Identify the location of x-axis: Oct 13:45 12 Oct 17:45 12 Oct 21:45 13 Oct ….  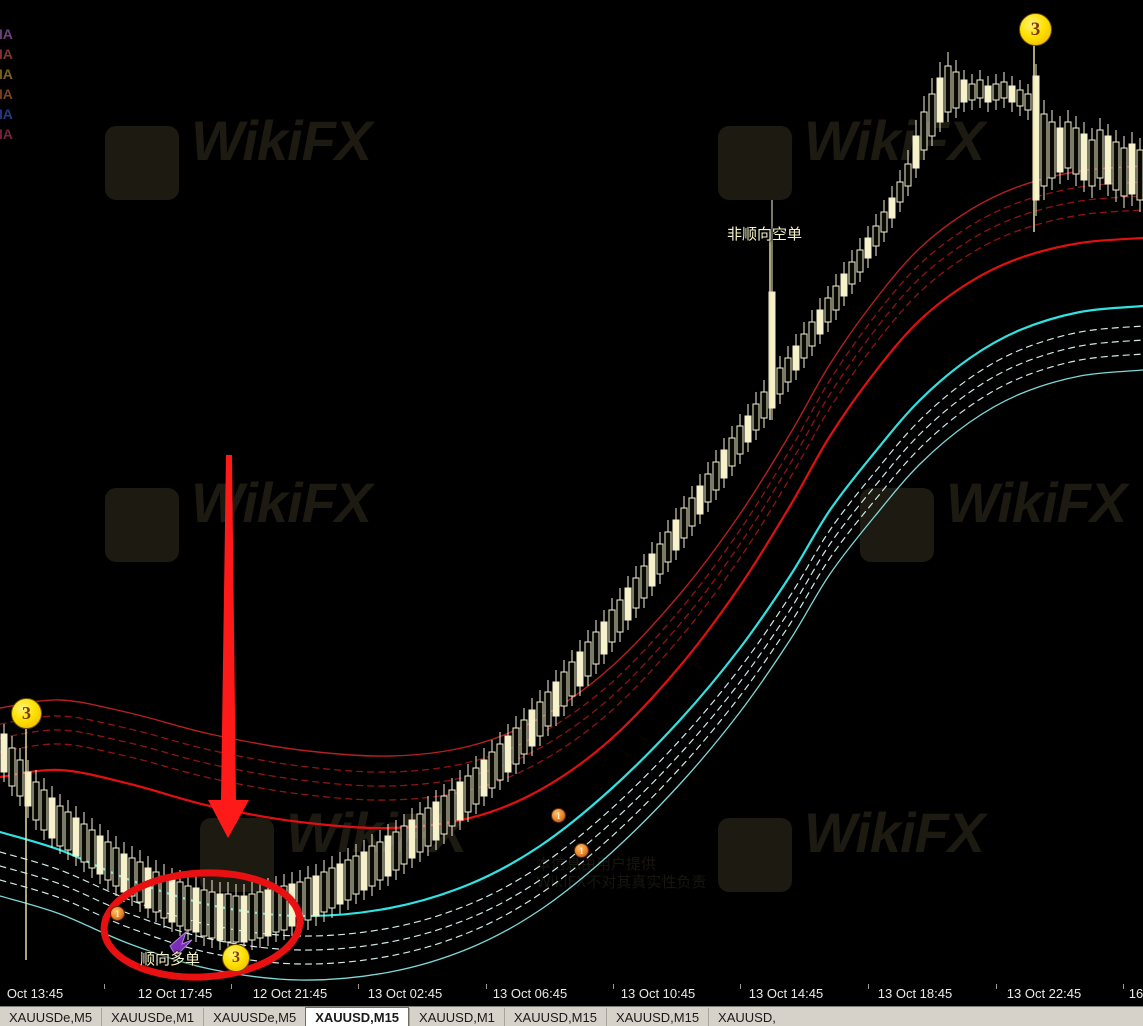
(571, 995).